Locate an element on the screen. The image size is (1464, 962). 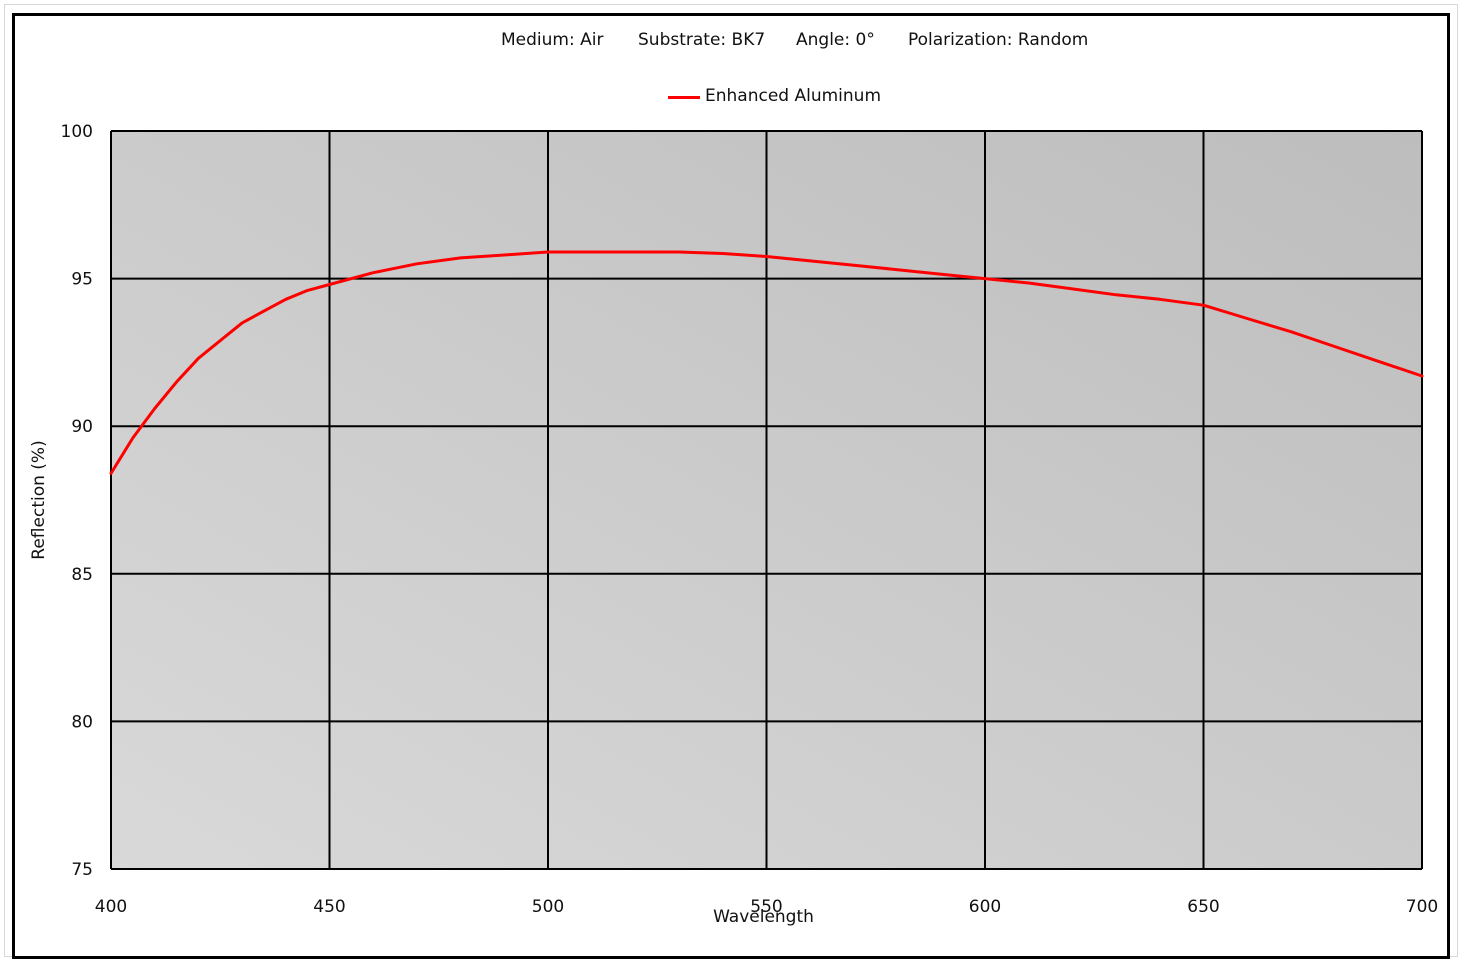
x-tick-label: 450 is located at coordinates (329, 907).